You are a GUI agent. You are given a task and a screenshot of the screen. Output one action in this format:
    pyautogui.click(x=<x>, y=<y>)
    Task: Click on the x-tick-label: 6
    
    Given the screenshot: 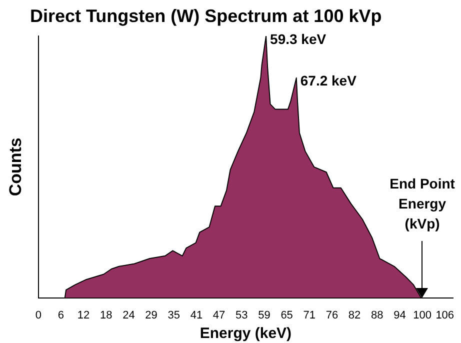 What is the action you would take?
    pyautogui.click(x=61, y=315)
    